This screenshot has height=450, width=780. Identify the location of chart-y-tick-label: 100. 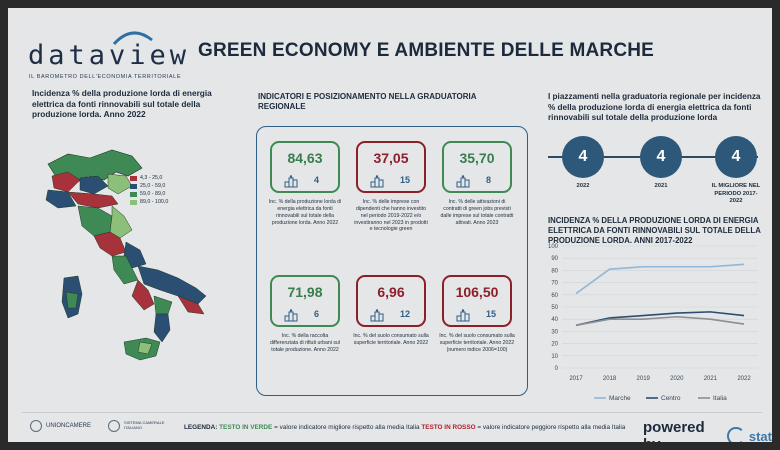
(553, 247).